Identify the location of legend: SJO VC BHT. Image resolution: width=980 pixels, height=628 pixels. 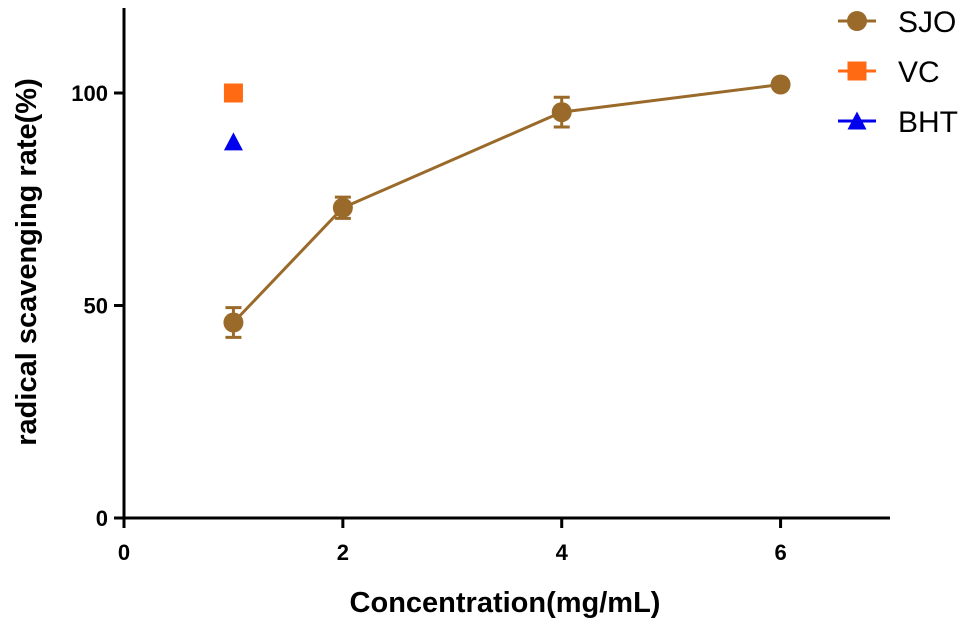
(898, 72).